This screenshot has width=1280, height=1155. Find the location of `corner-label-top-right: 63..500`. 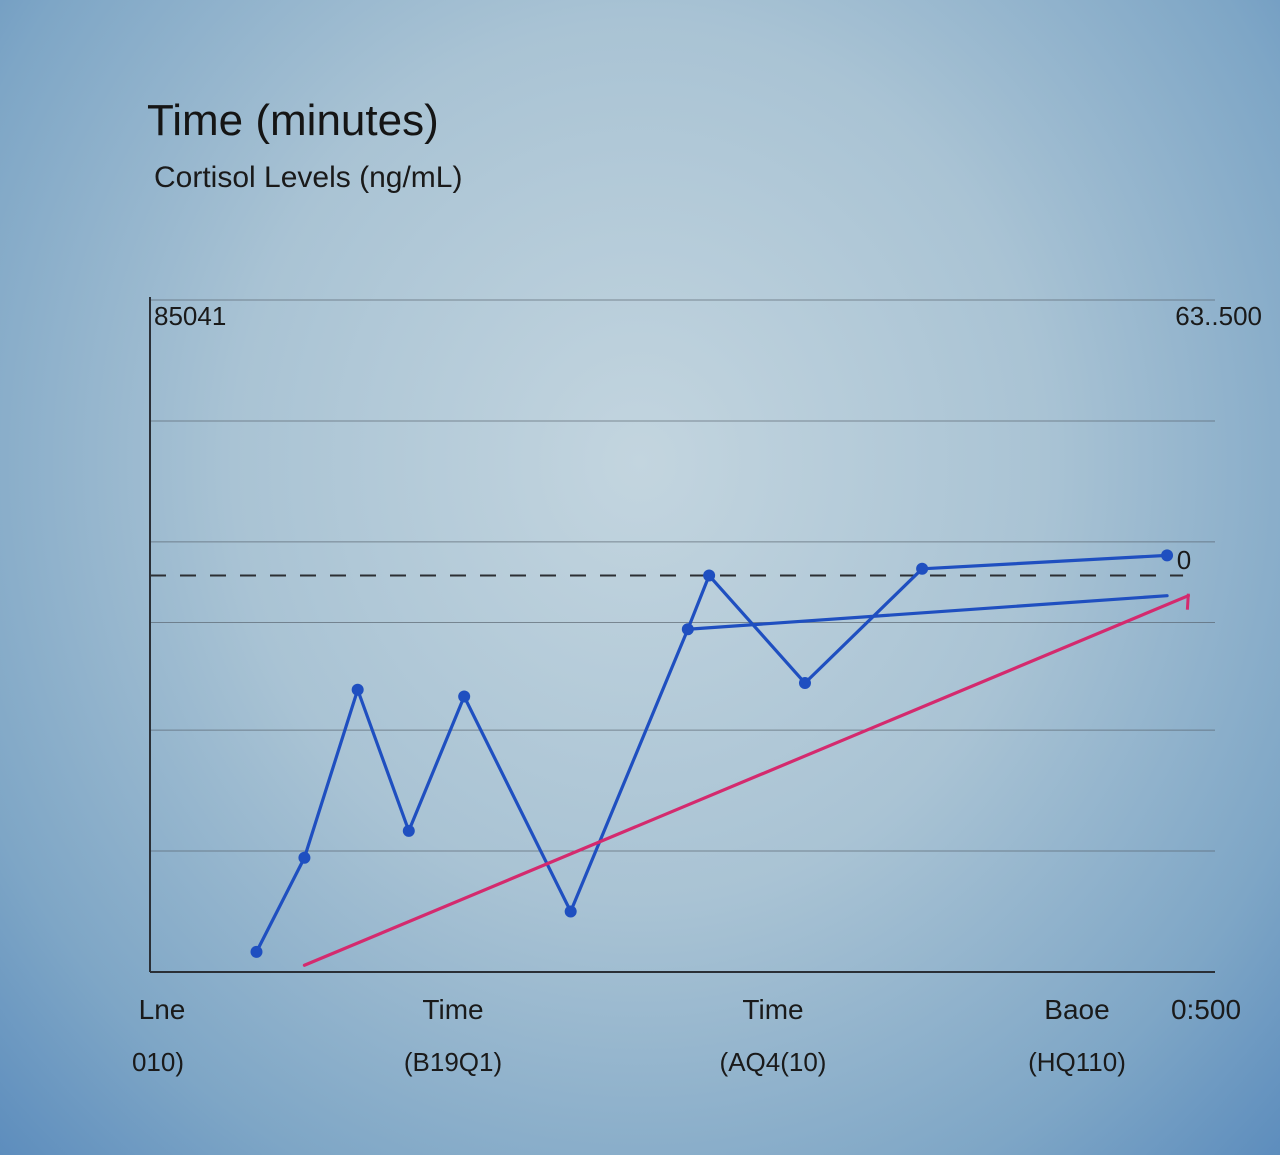

corner-label-top-right: 63..500 is located at coordinates (1218, 316).